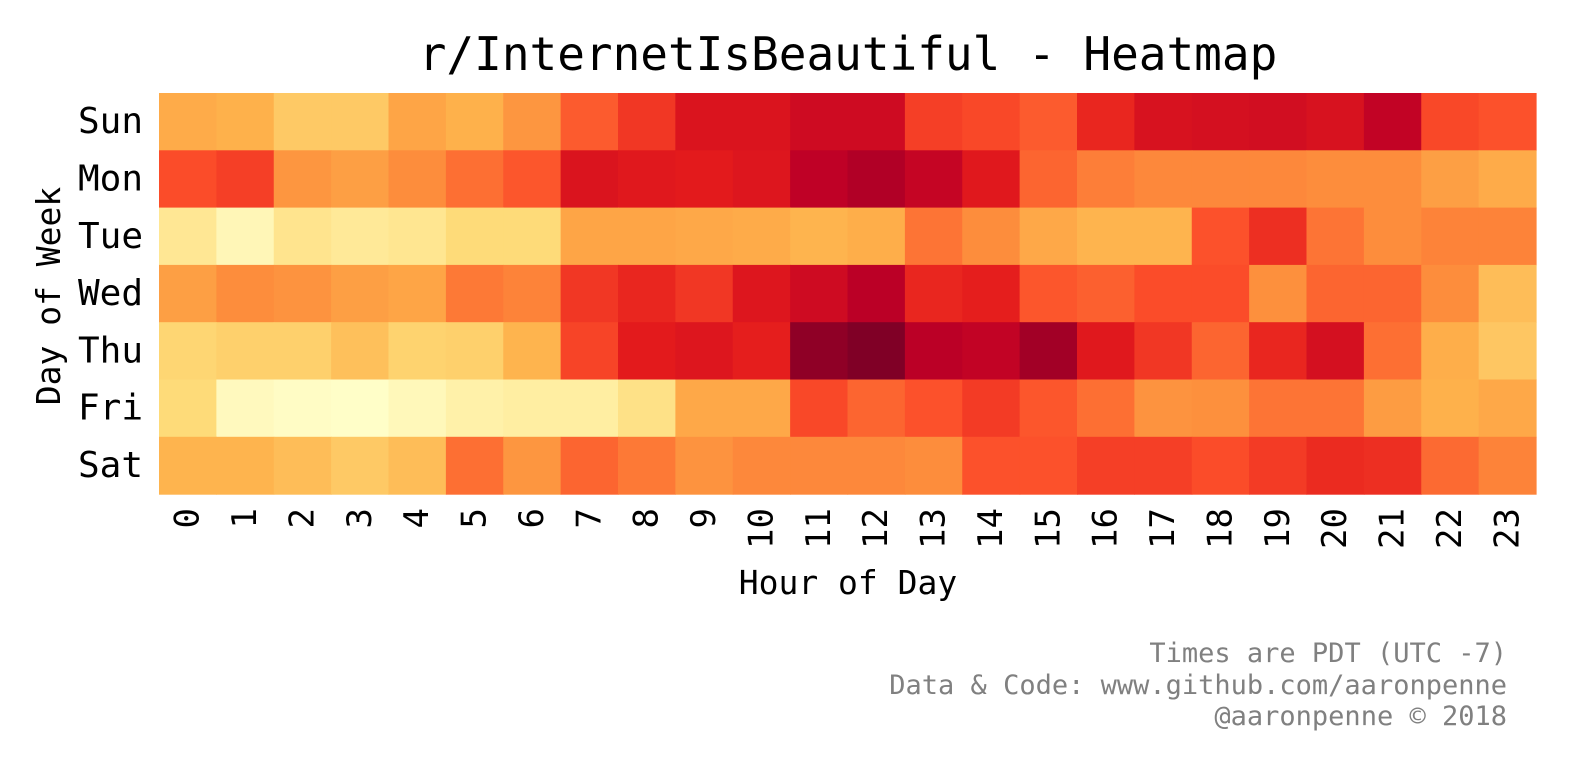 This screenshot has width=1588, height=773. What do you see at coordinates (1328, 653) in the screenshot?
I see `footer-timezone-note: Times are PDT (UTC -7)` at bounding box center [1328, 653].